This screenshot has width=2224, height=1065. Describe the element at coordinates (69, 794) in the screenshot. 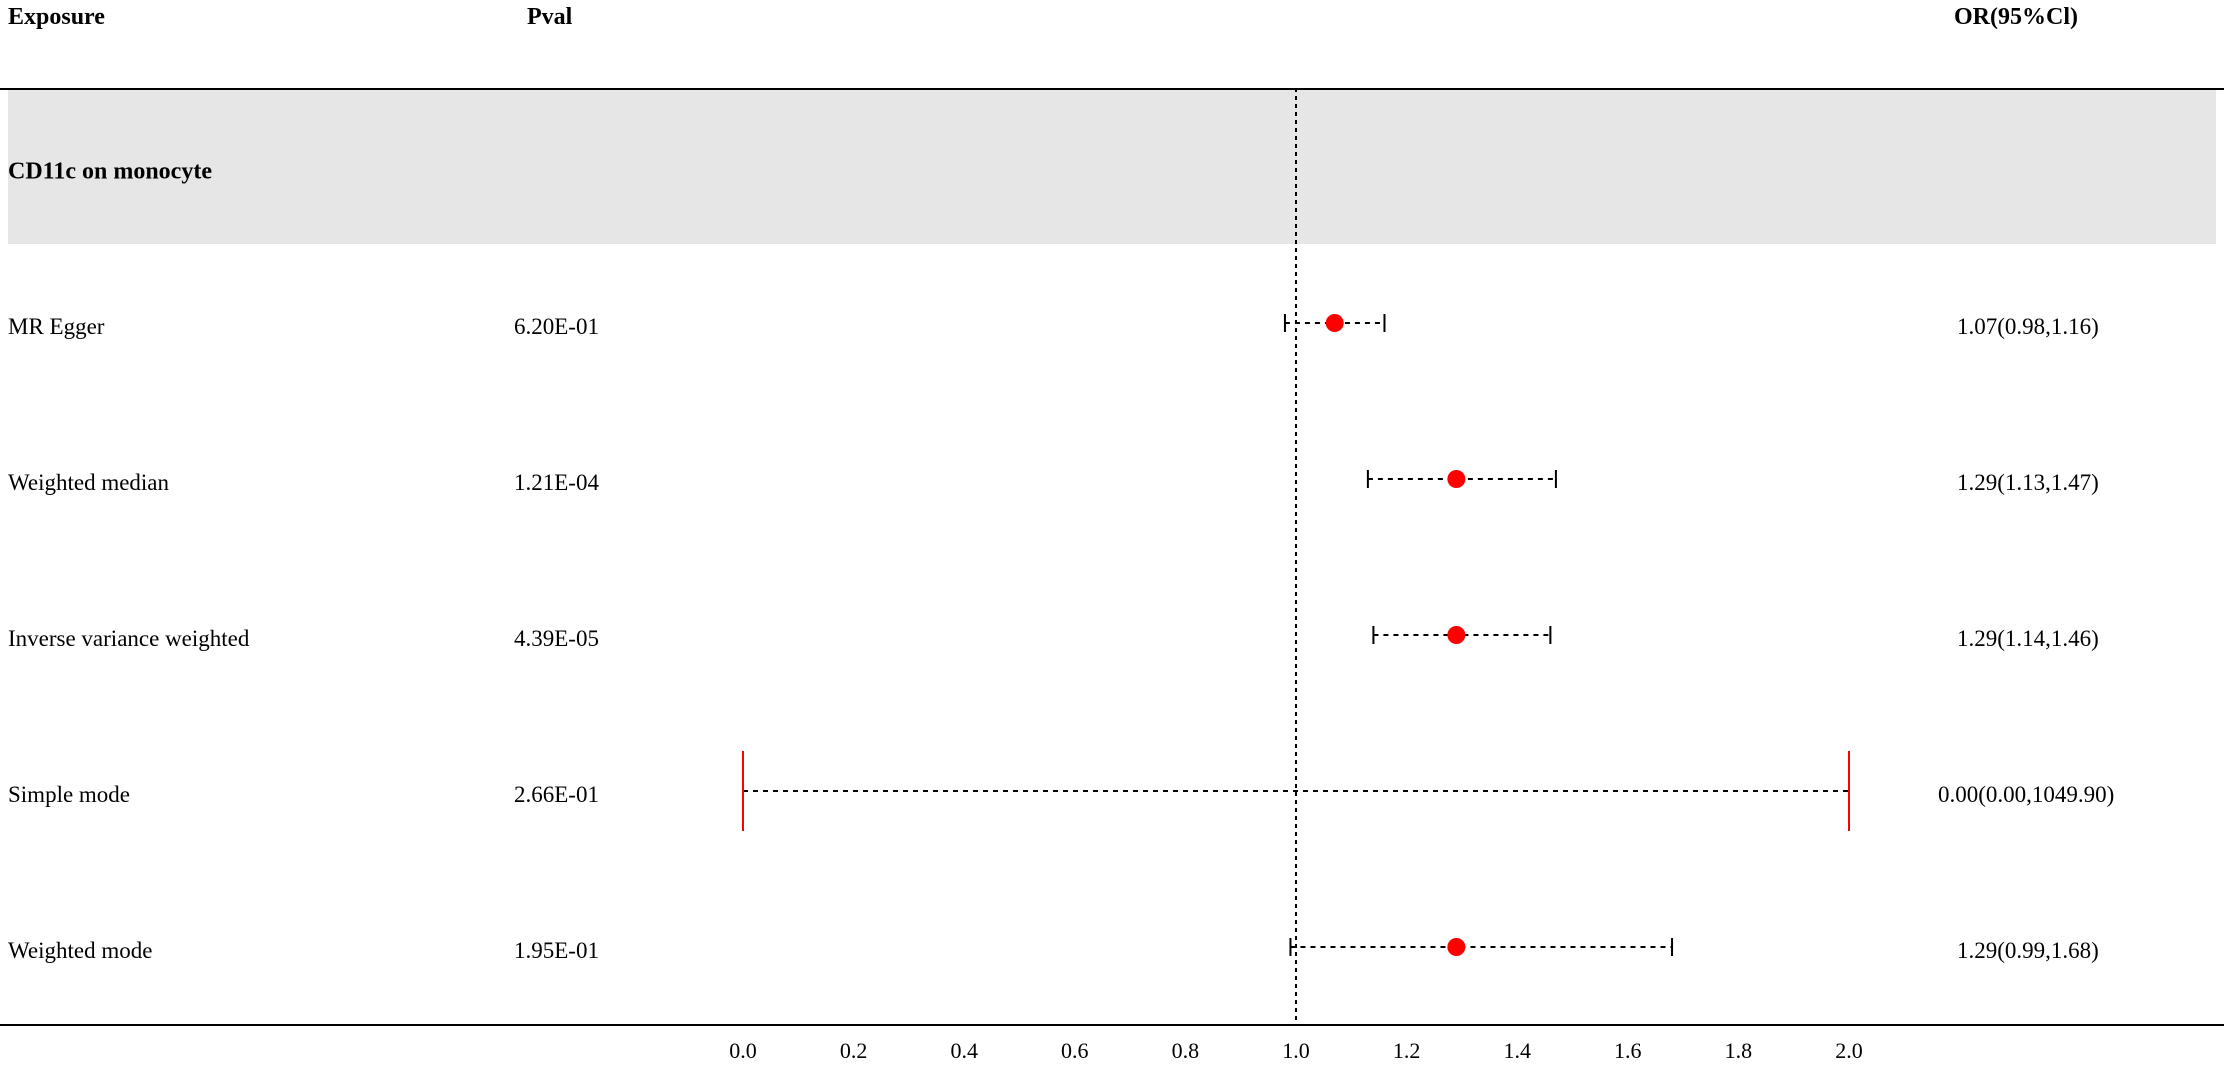

I see `row-method: Simple mode` at that location.